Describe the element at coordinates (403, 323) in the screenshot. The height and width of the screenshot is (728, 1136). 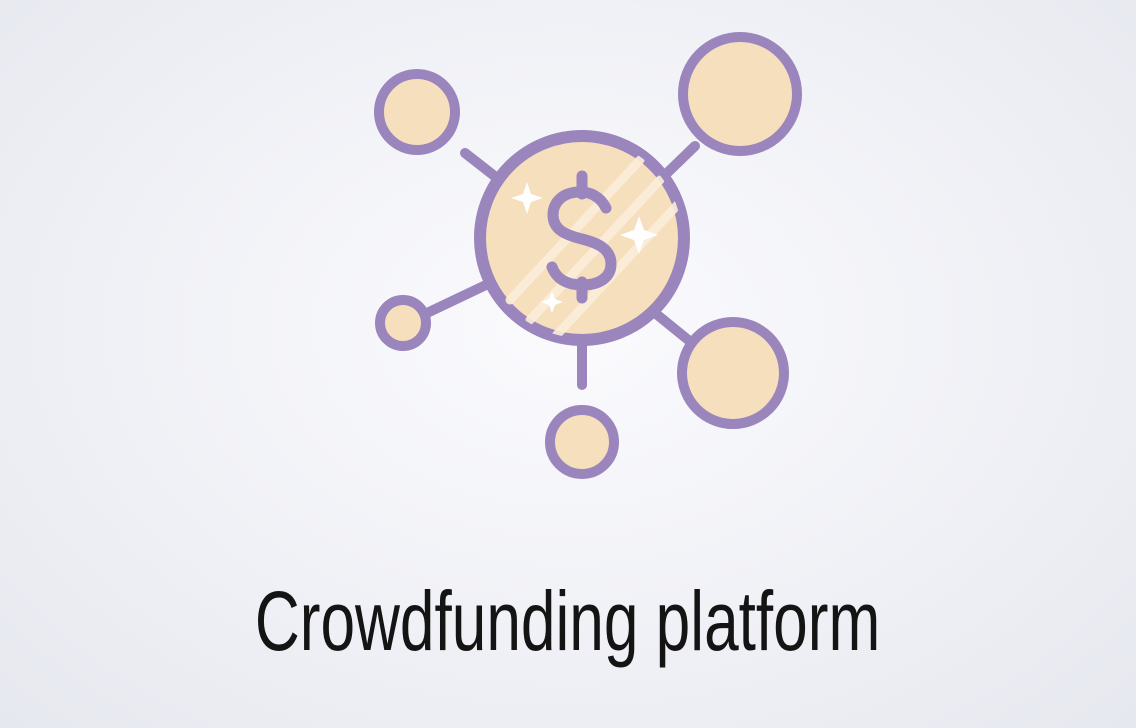
I see `node-circle-left` at that location.